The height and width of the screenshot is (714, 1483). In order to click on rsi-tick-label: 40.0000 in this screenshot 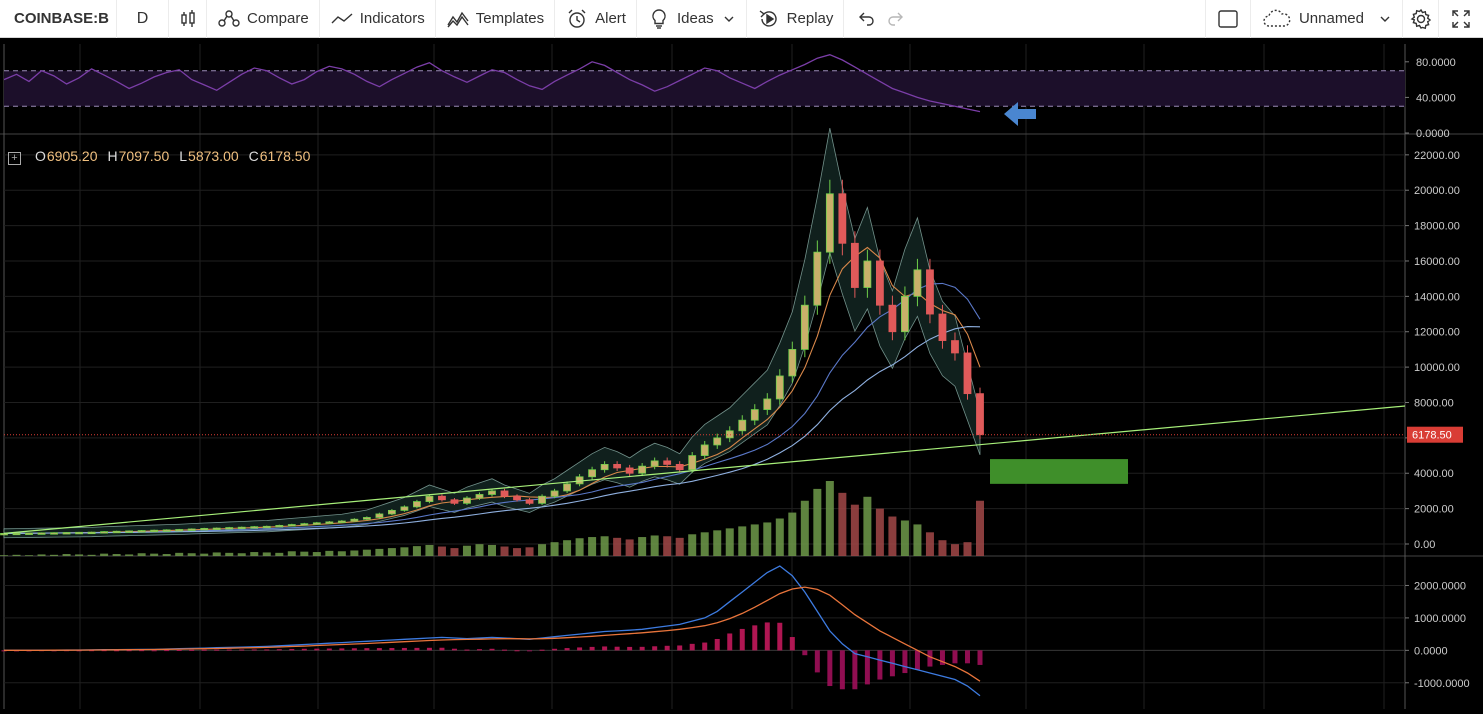, I will do `click(1436, 98)`.